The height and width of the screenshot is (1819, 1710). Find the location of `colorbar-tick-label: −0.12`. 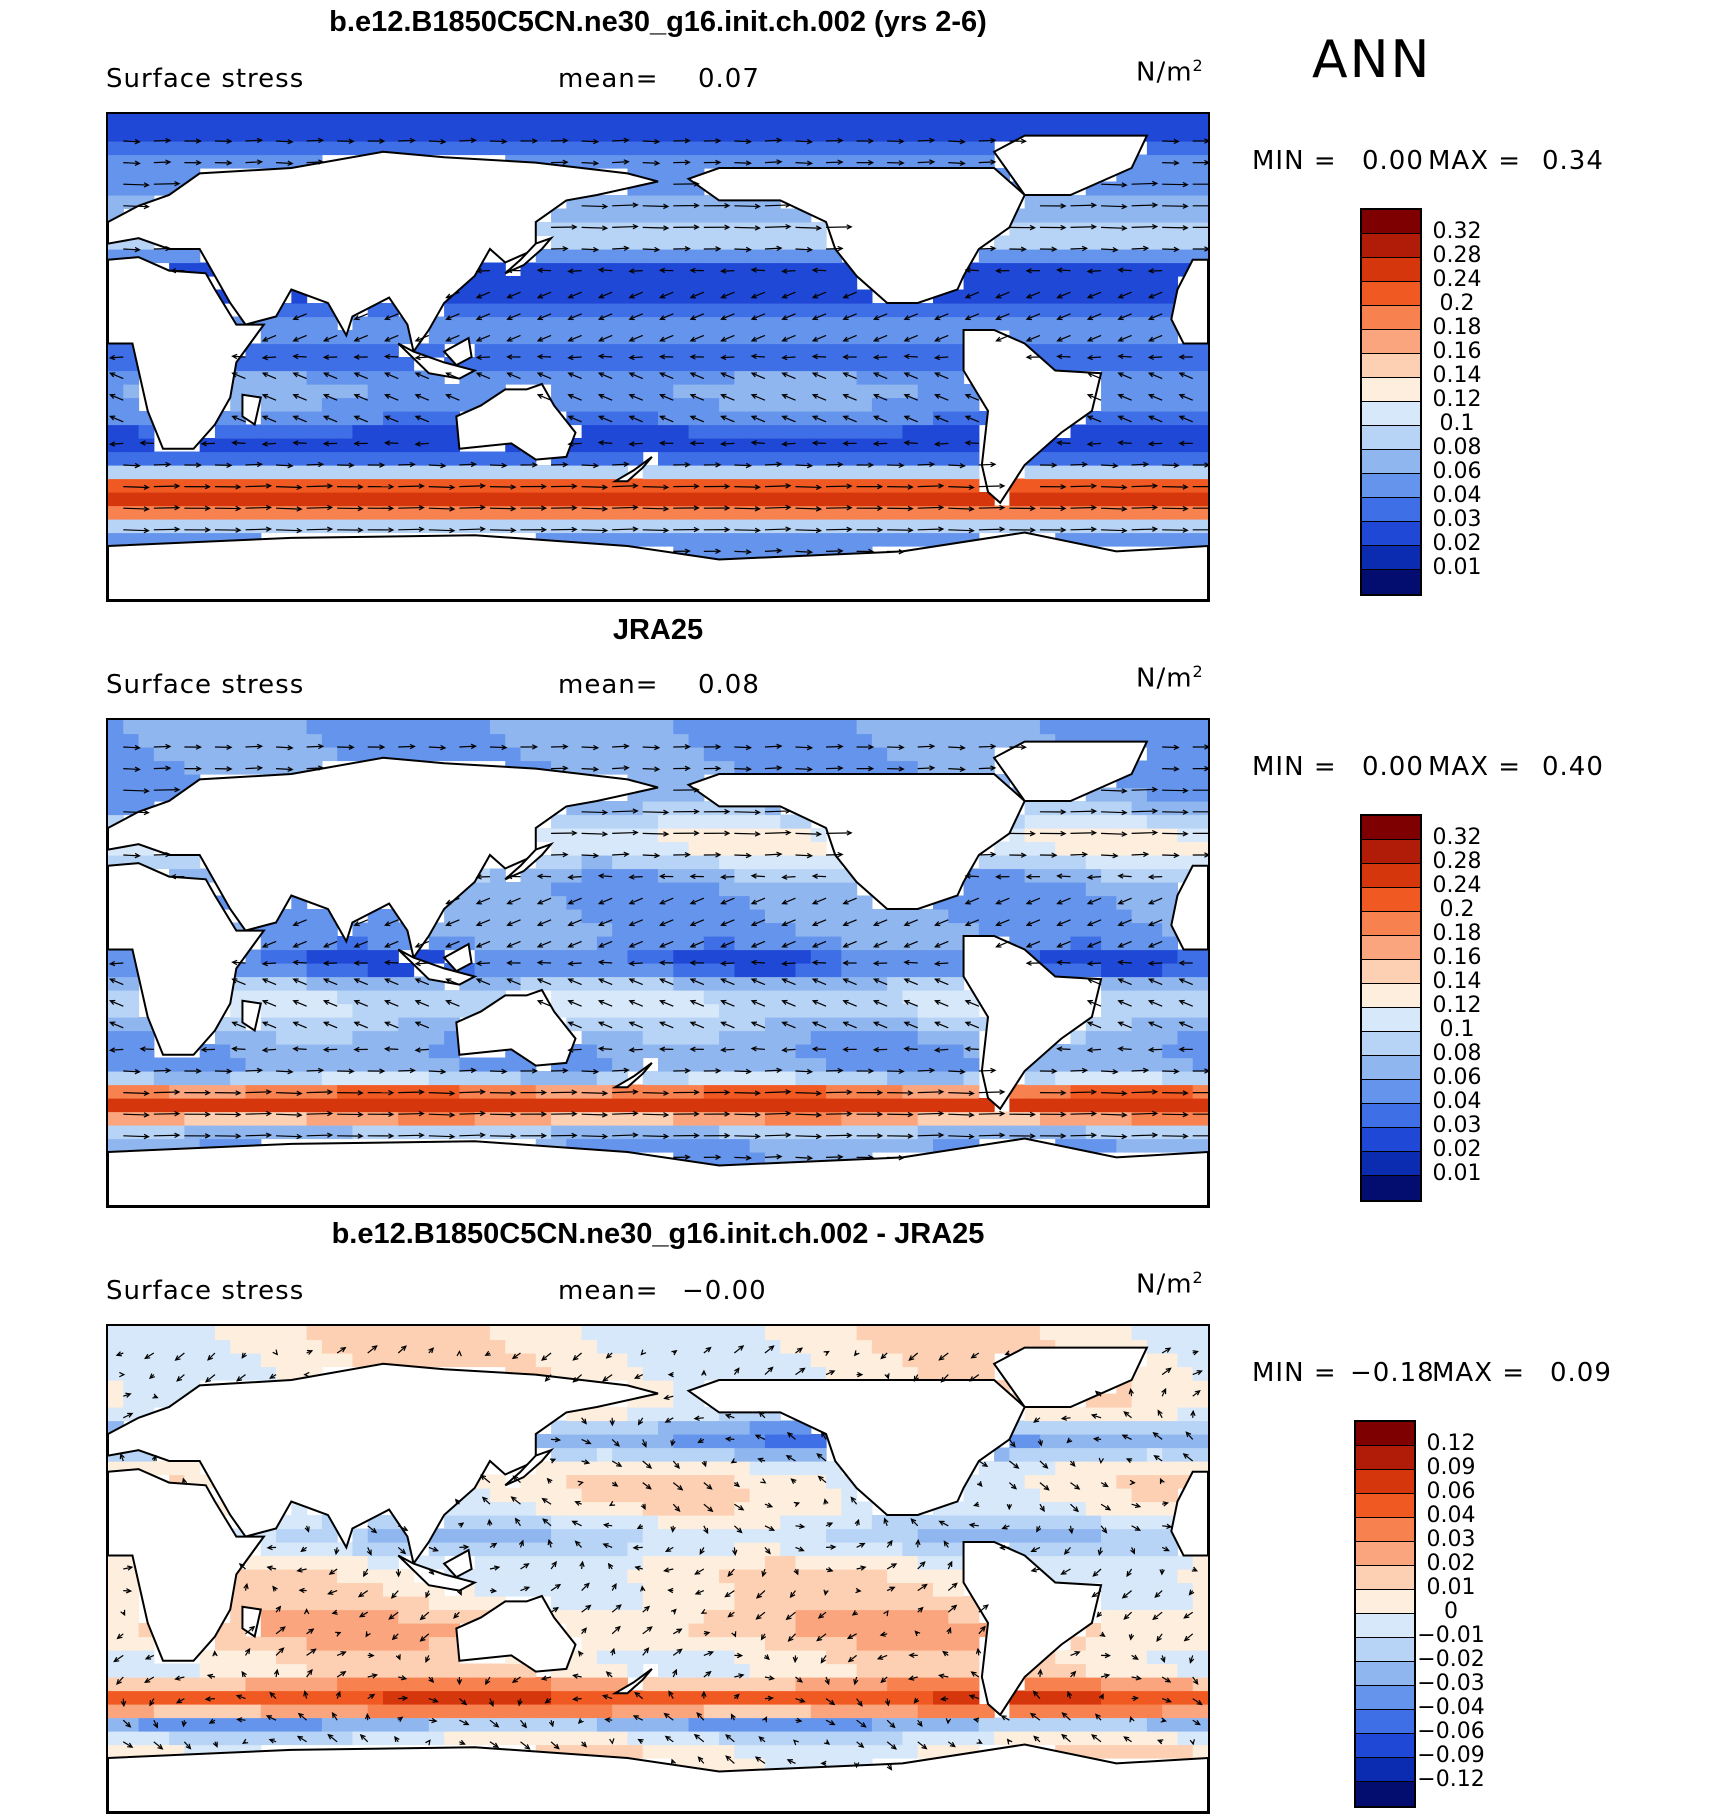

colorbar-tick-label: −0.12 is located at coordinates (1451, 1779).